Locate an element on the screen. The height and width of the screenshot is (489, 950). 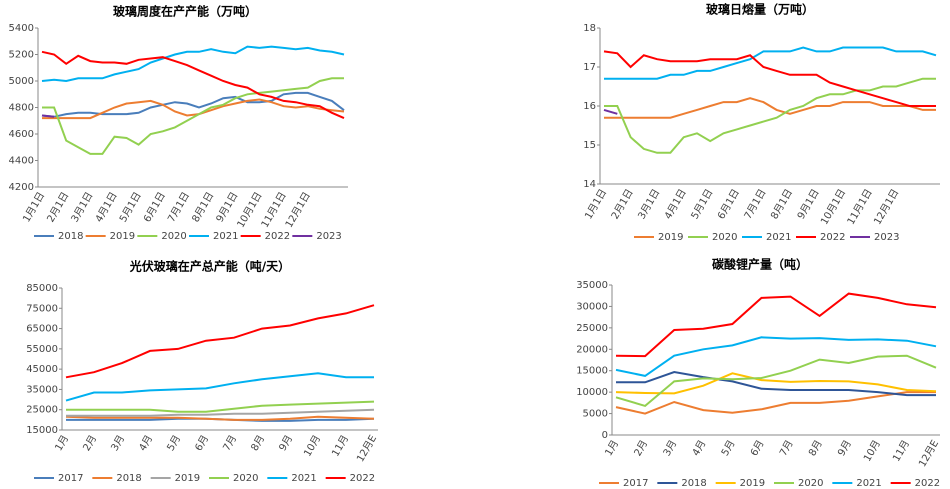
y-tick-label: 14 is located at coordinates (589, 184).